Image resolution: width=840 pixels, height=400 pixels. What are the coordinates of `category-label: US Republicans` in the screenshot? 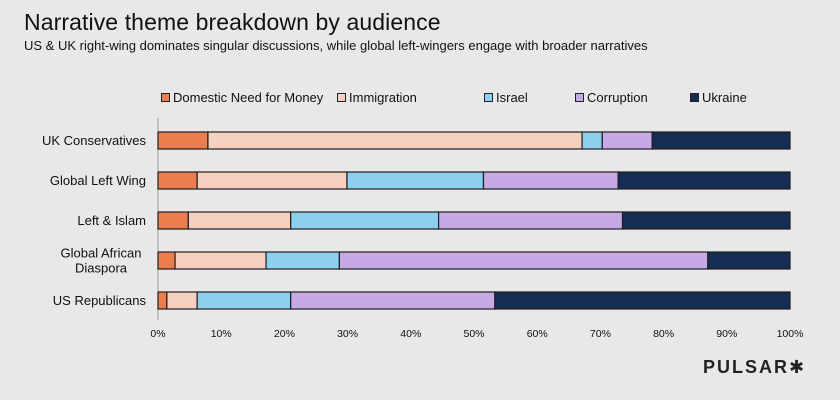 It's located at (100, 300).